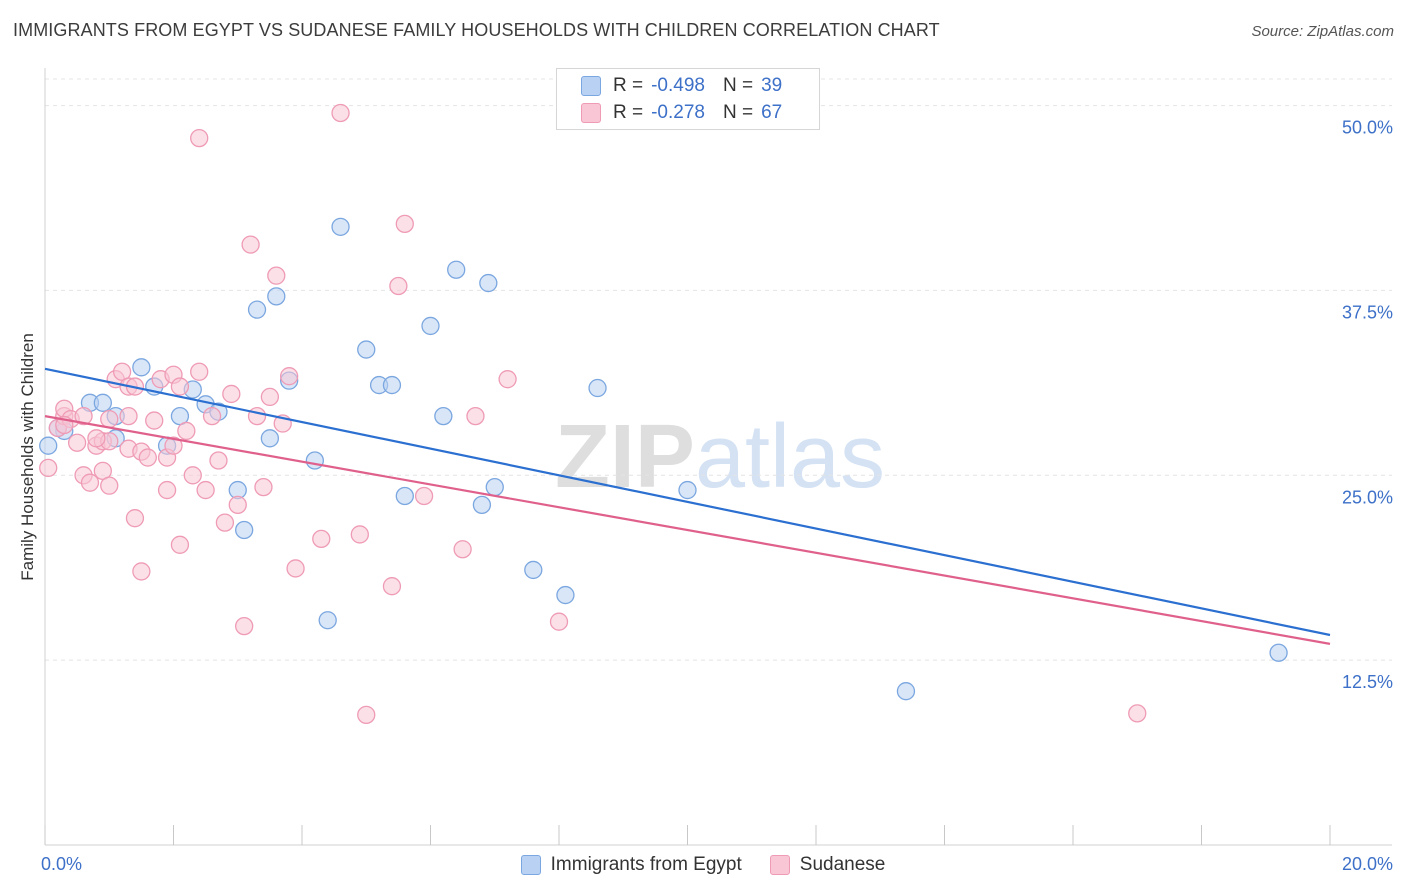 The height and width of the screenshot is (892, 1406). I want to click on y-tick-label: 25.0%, so click(1367, 497).